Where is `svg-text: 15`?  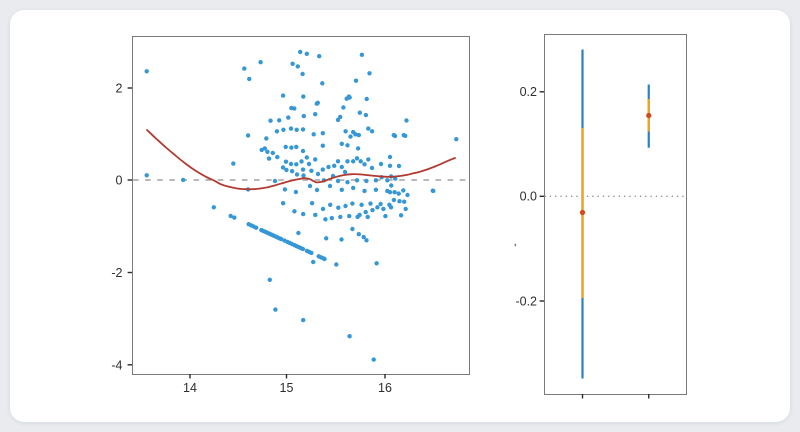
svg-text: 15 is located at coordinates (287, 388).